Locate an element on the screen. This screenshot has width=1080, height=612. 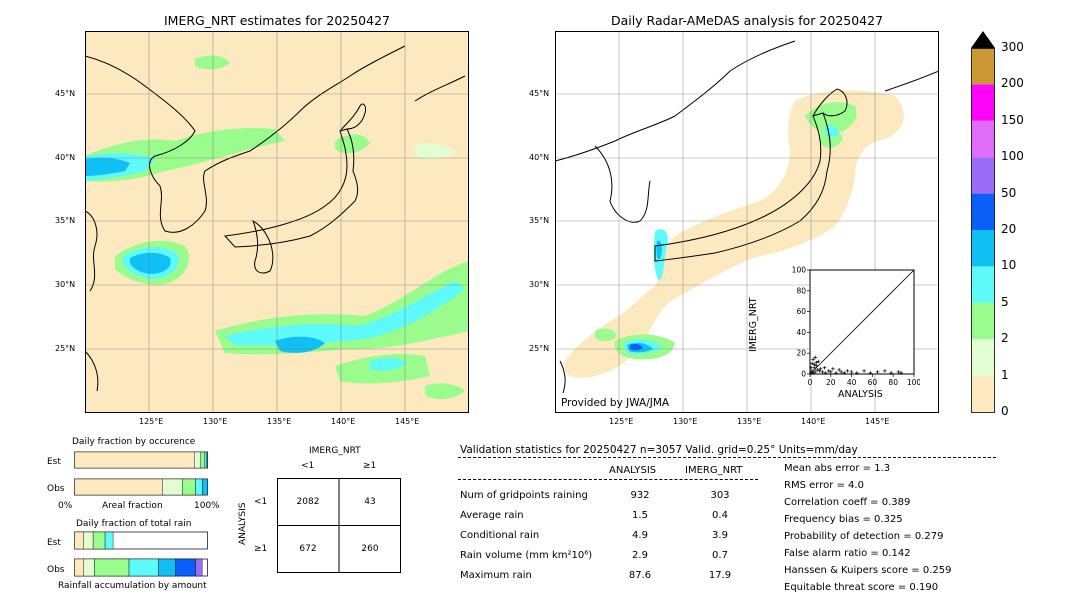
colorbar-label: 1 is located at coordinates (1005, 374).